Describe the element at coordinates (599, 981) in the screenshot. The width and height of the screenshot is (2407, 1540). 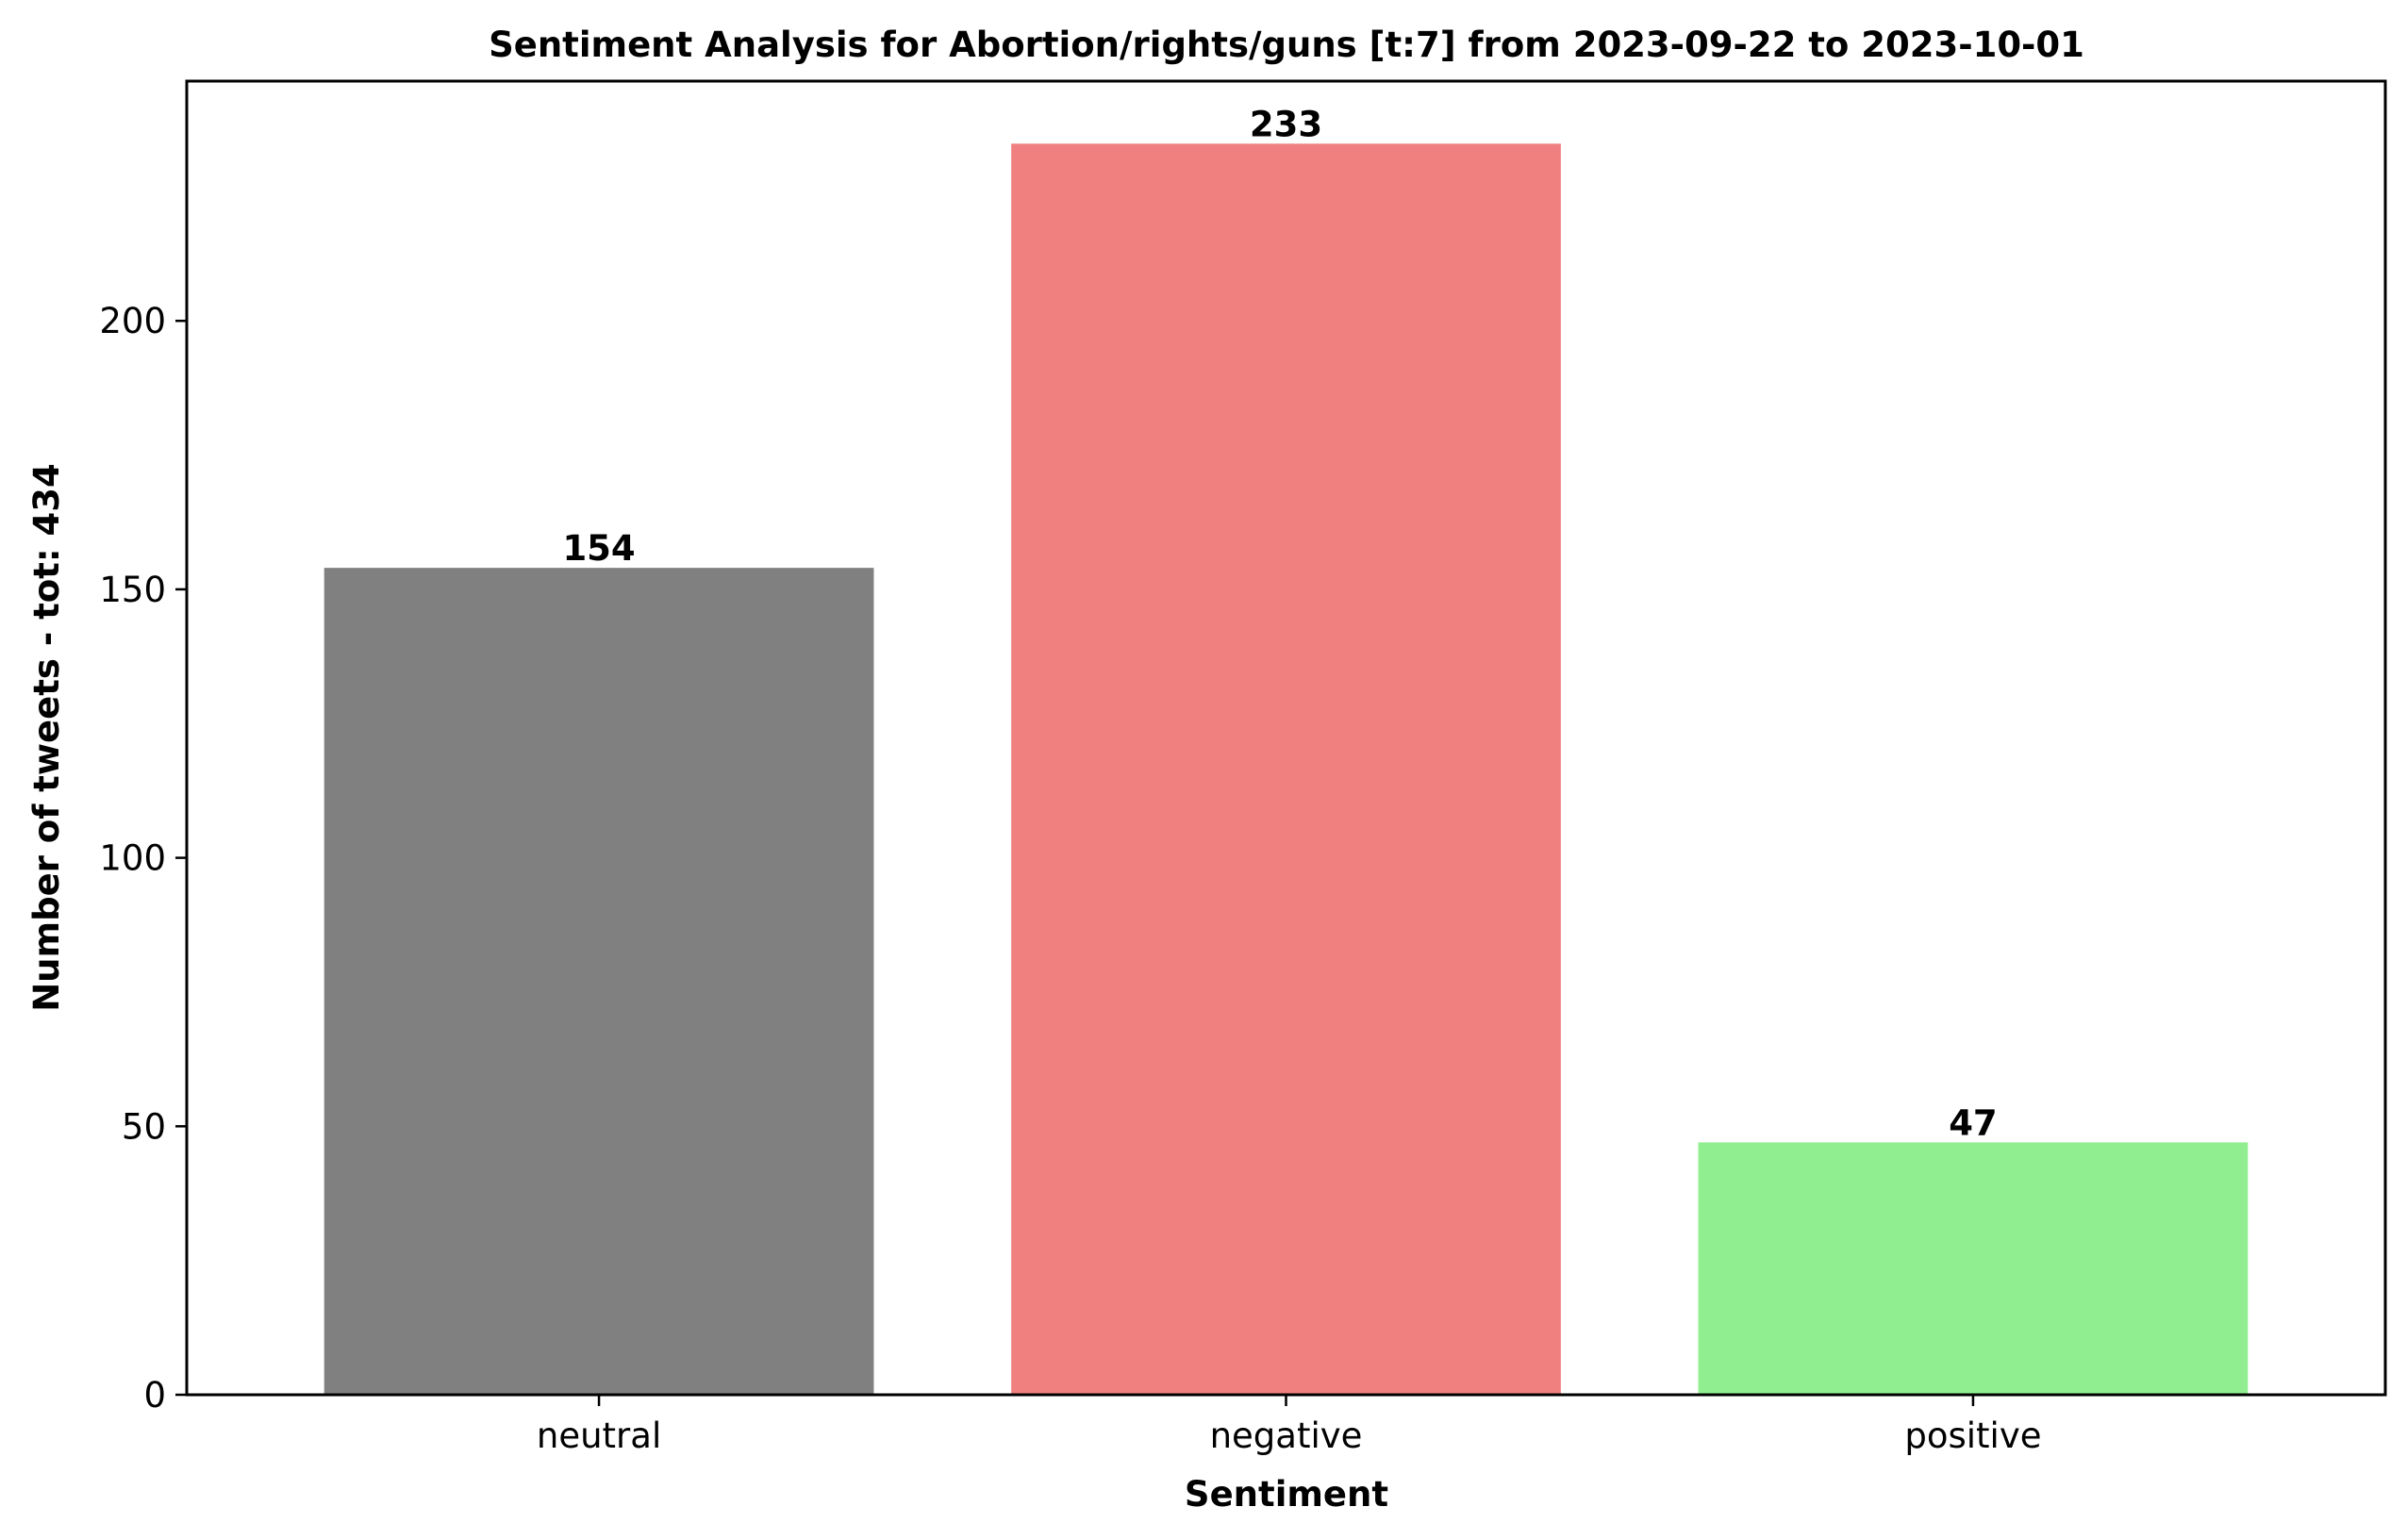
I see `bar-neutral` at that location.